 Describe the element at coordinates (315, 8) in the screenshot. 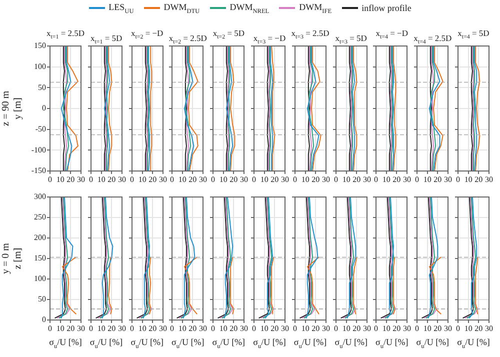

I see `legend-label: DWM$_{IFE}$` at that location.